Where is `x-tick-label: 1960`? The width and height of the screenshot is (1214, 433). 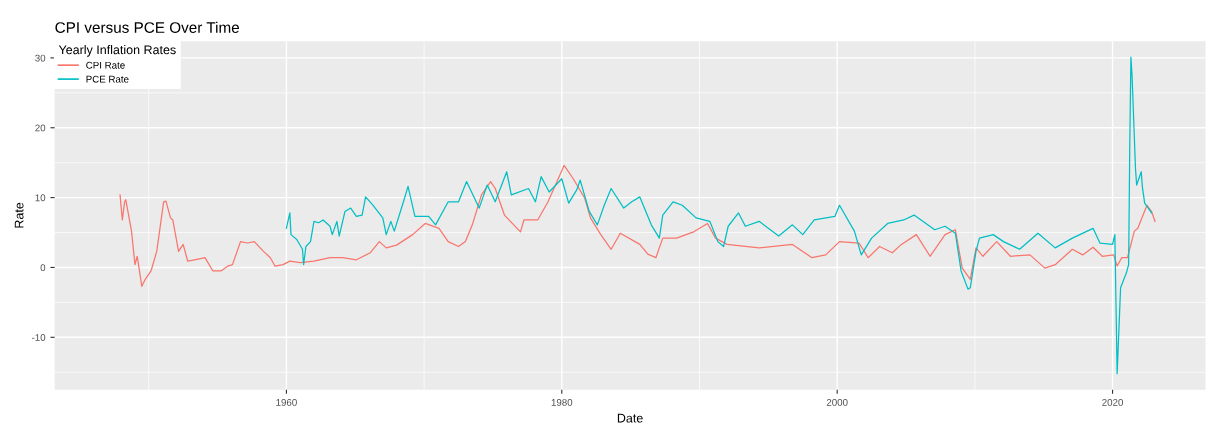
x-tick-label: 1960 is located at coordinates (286, 402).